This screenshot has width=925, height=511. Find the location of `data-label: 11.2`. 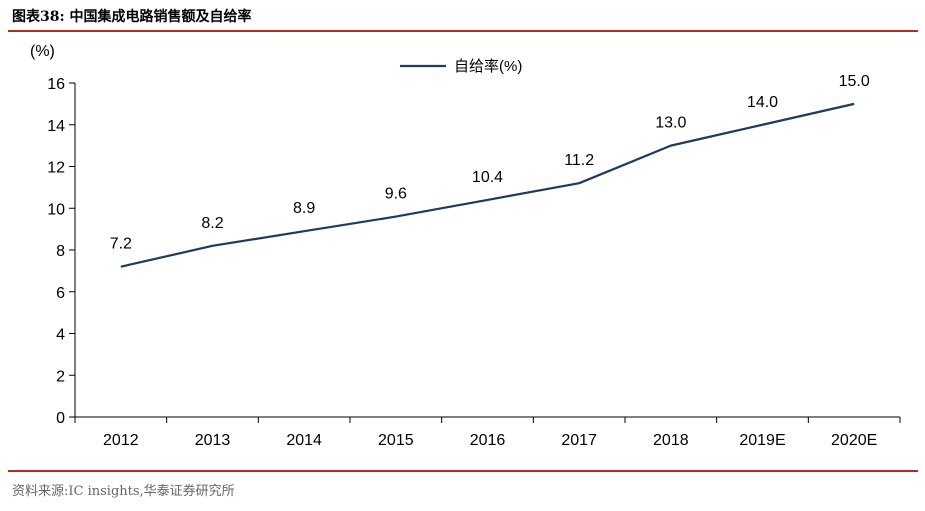

data-label: 11.2 is located at coordinates (579, 160).